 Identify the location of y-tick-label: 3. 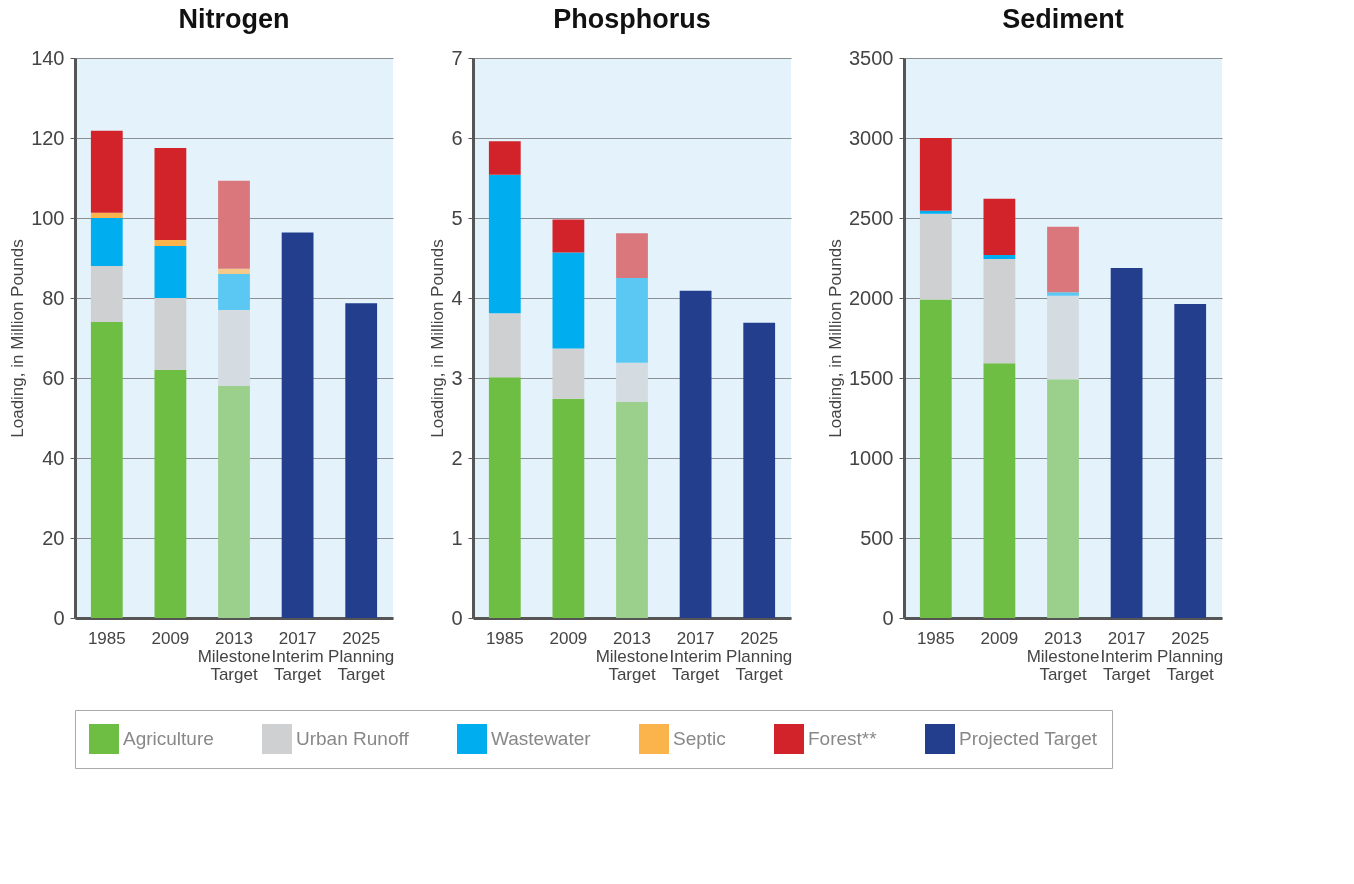
(457, 377).